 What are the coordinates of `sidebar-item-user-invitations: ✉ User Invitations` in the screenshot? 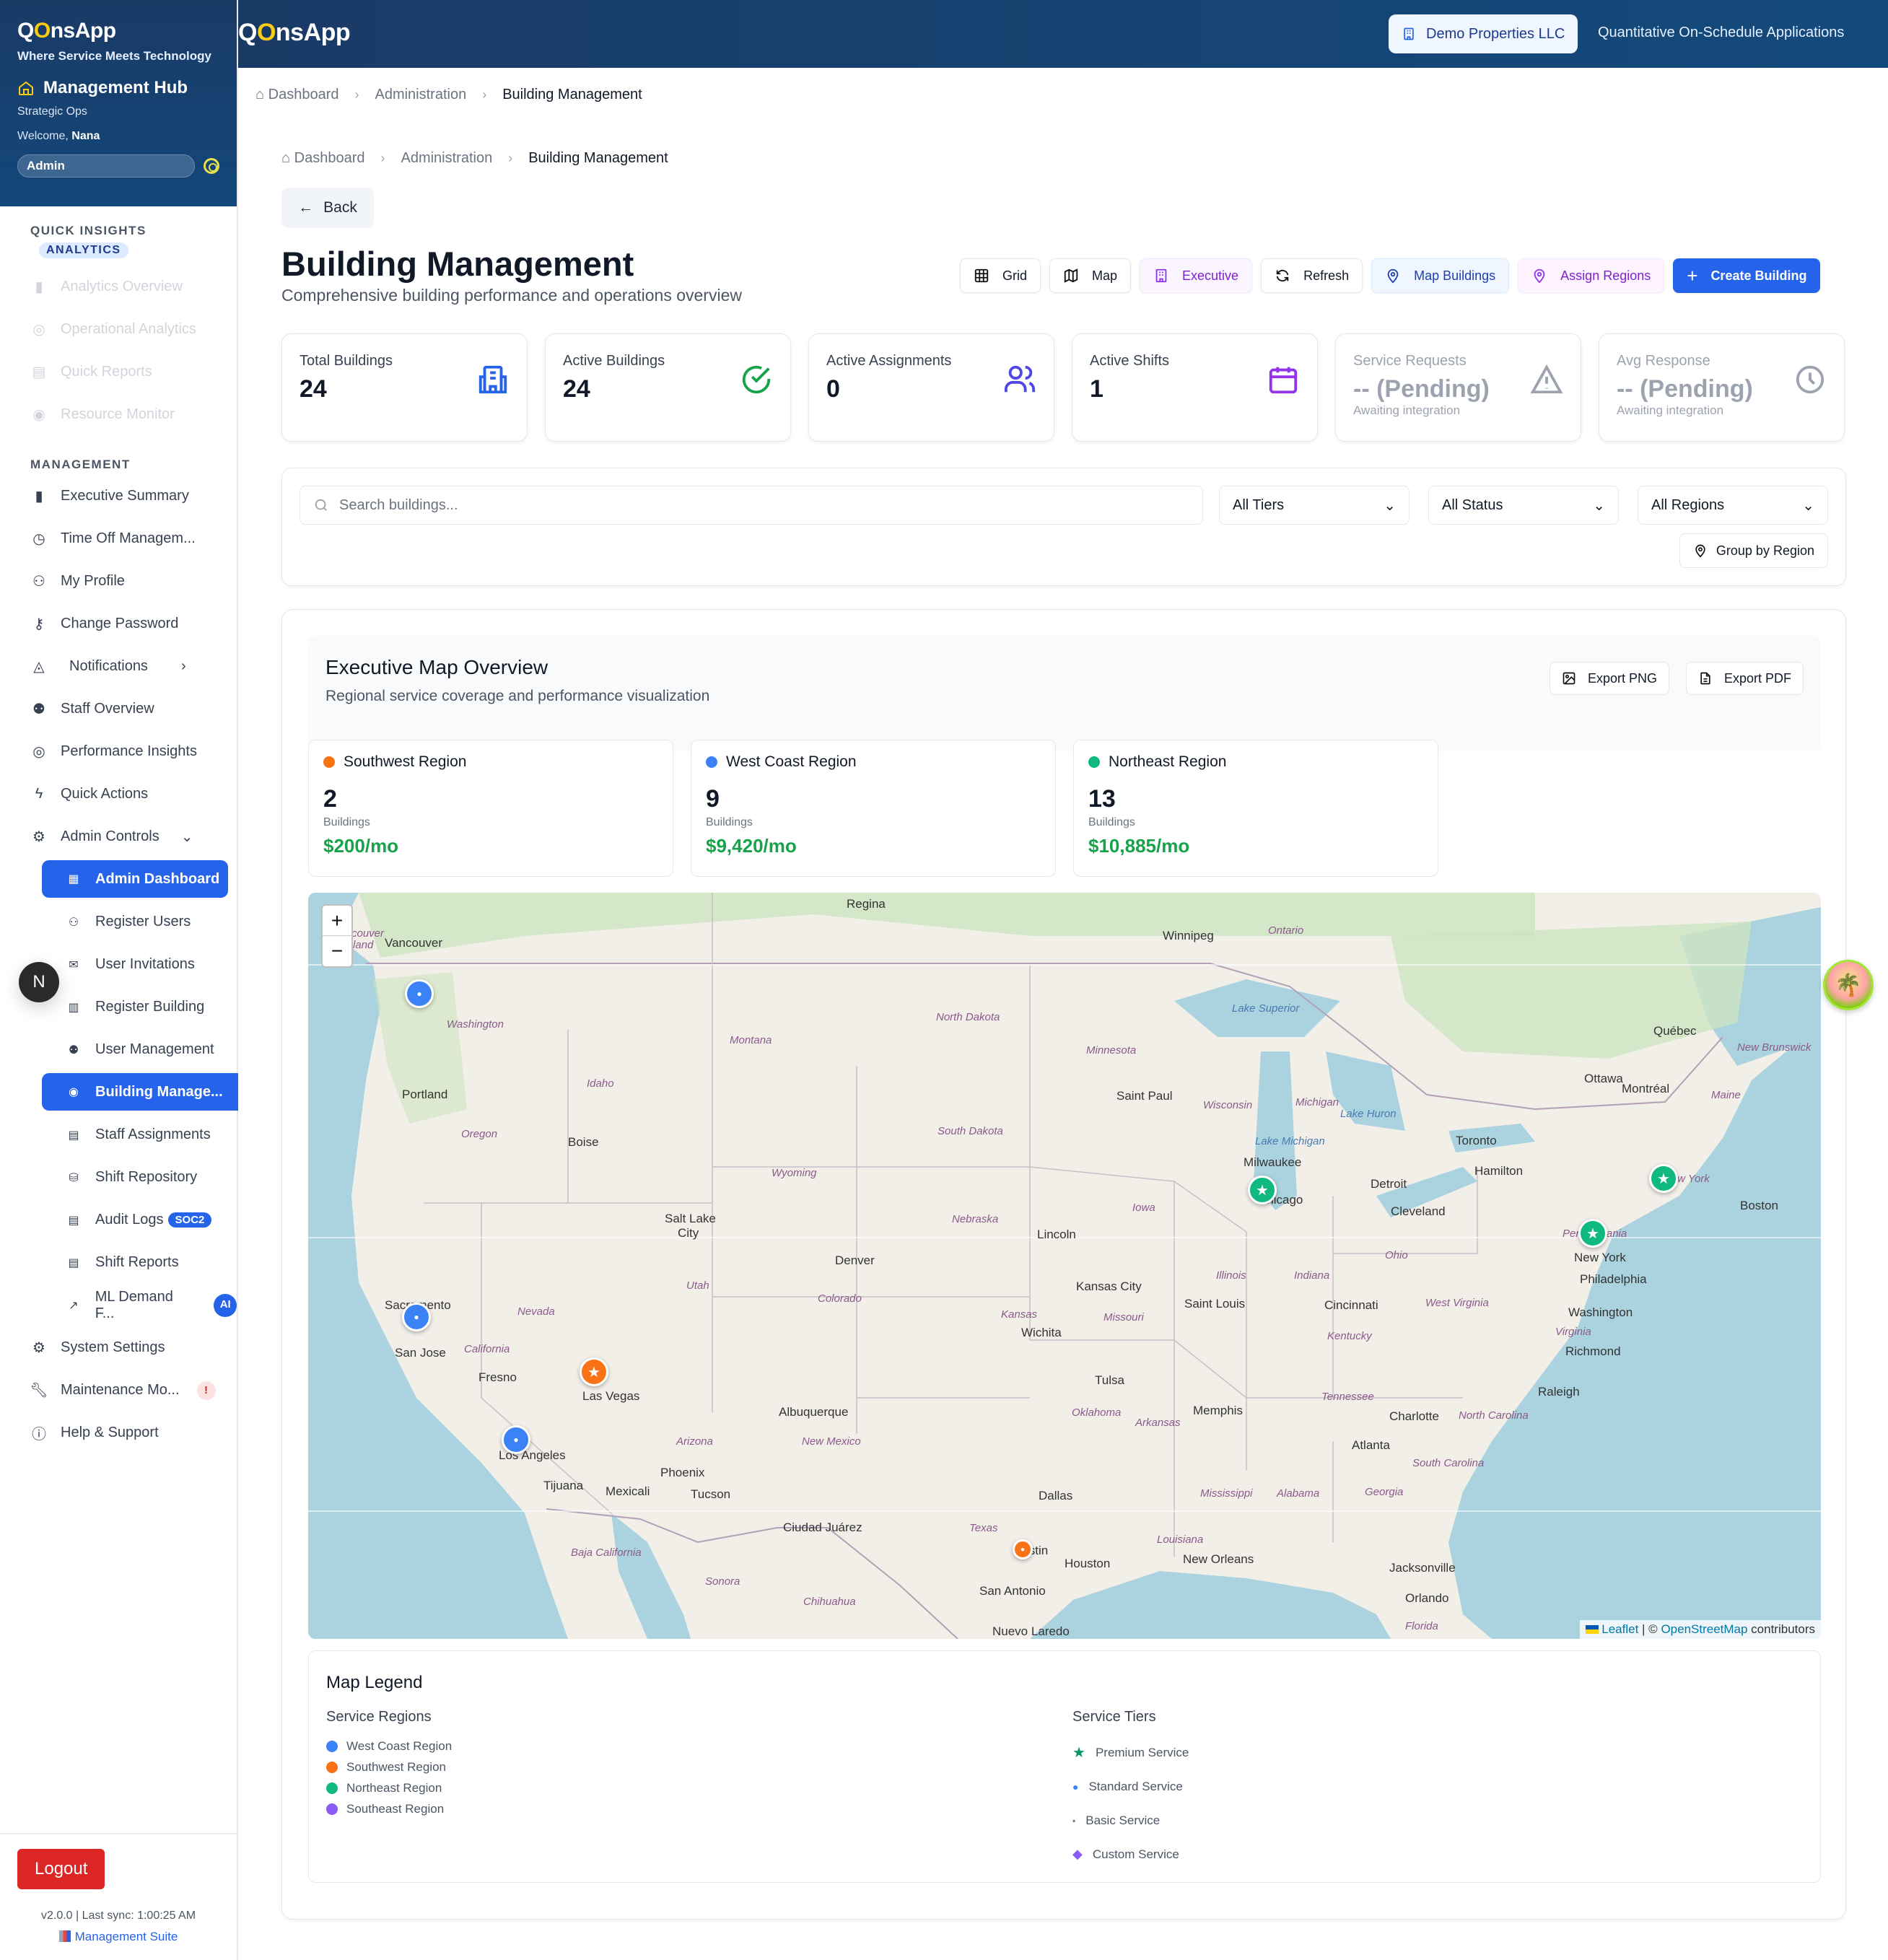 It's located at (118, 964).